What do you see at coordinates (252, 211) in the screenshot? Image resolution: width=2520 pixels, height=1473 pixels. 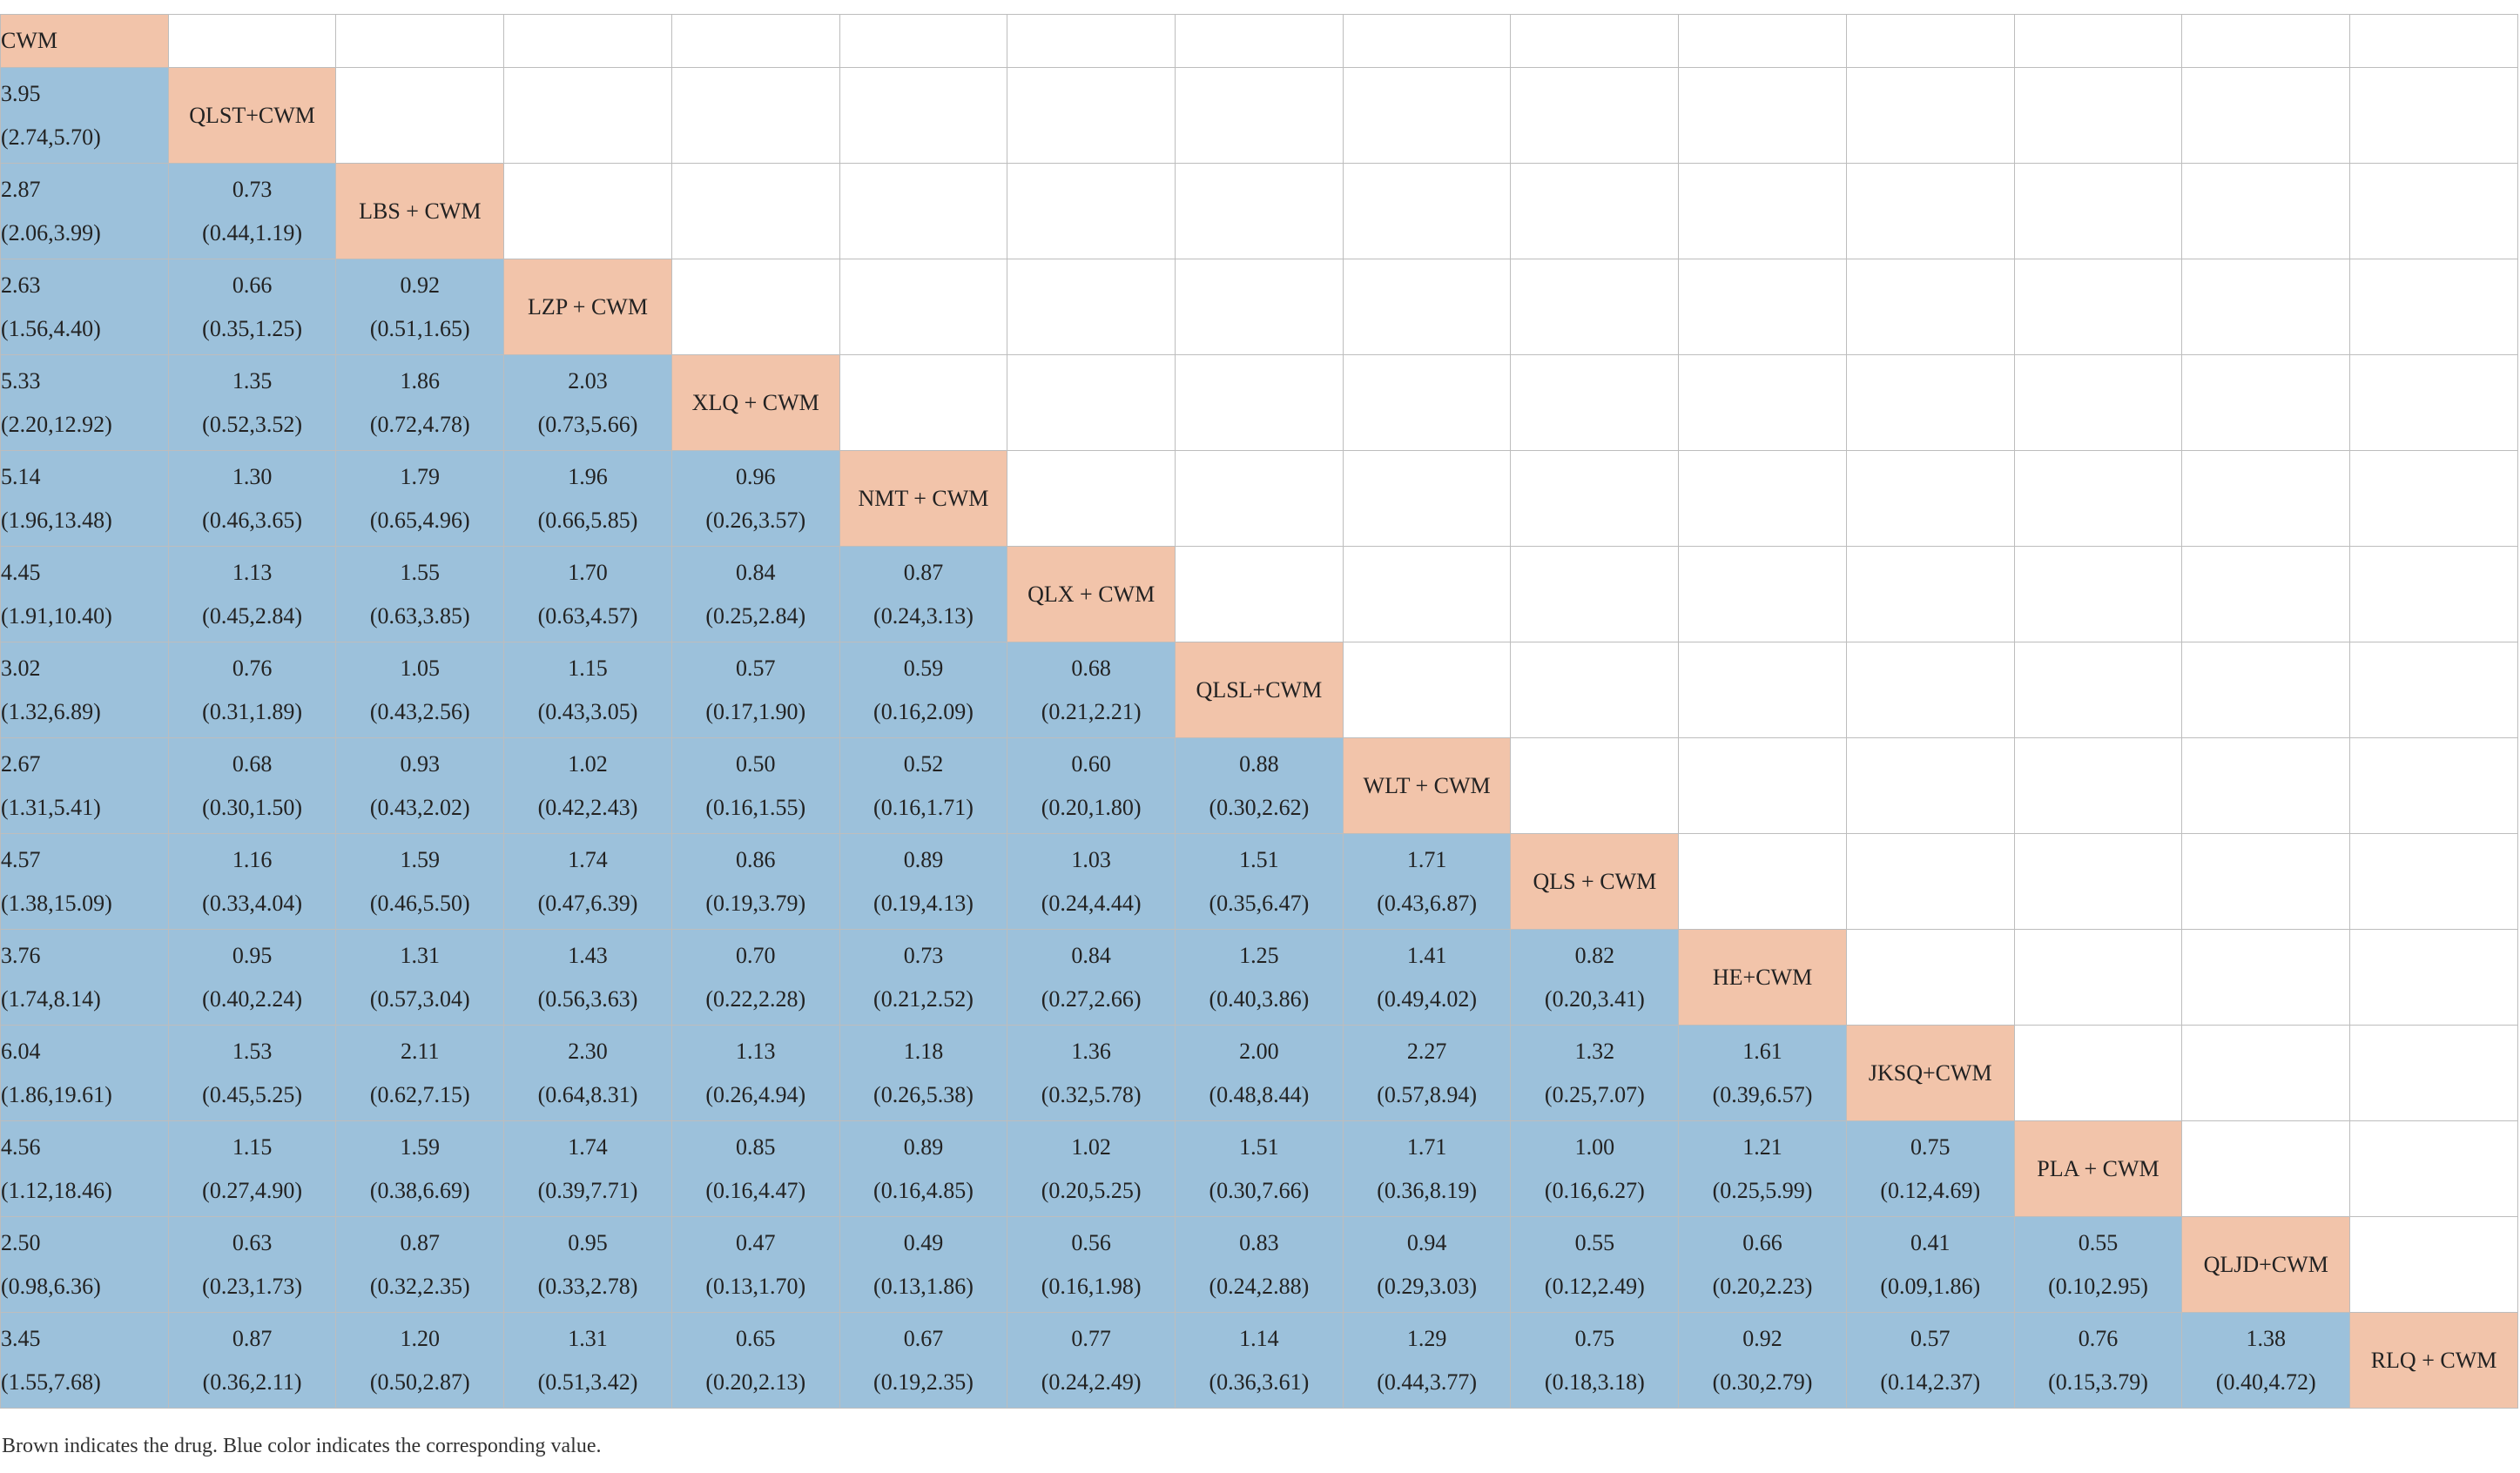 I see `value-cell: 0.73 (0.44,1.19)` at bounding box center [252, 211].